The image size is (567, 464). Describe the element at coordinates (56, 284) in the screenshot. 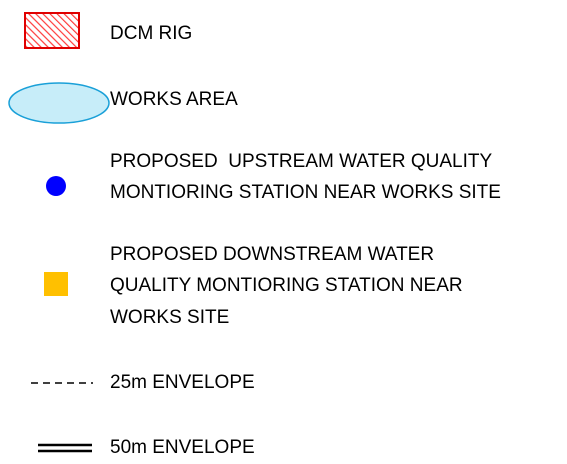

I see `downstream-station-symbol` at that location.